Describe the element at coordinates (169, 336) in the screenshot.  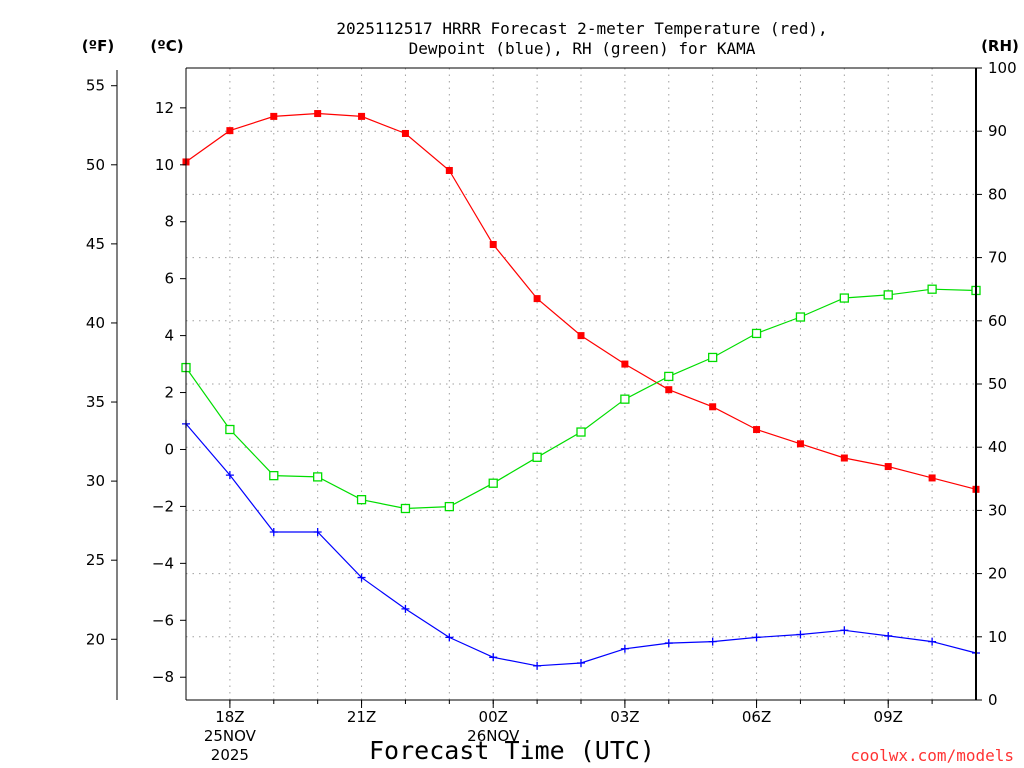
I see `celsius-tick-label: 4` at that location.